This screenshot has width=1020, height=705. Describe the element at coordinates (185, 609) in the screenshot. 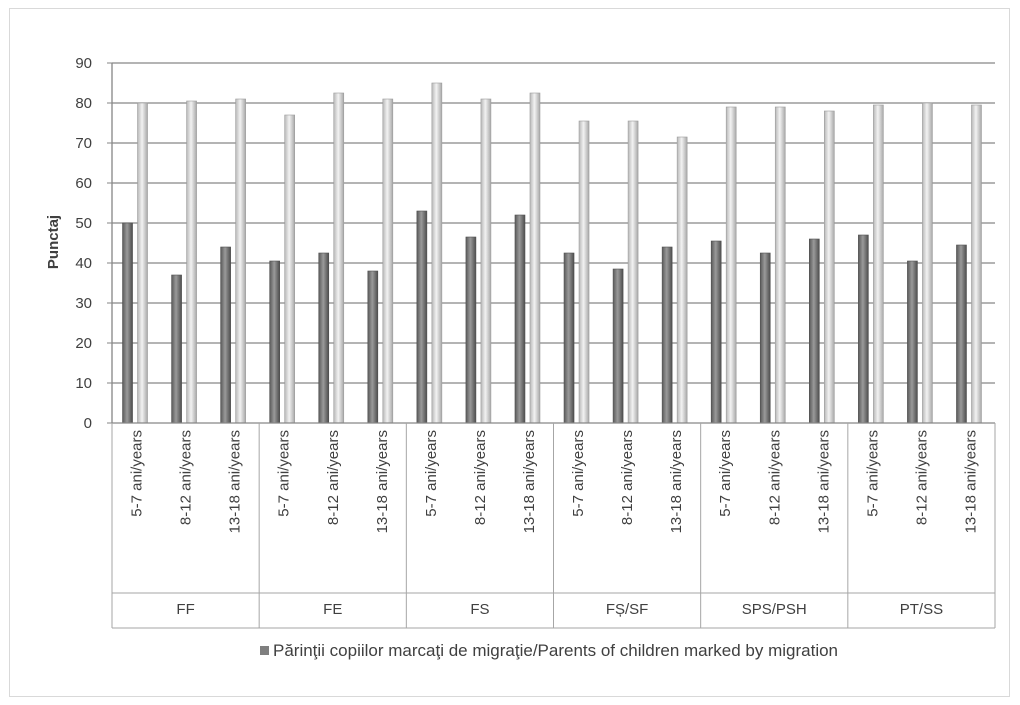

I see `x-group-label: FF` at that location.